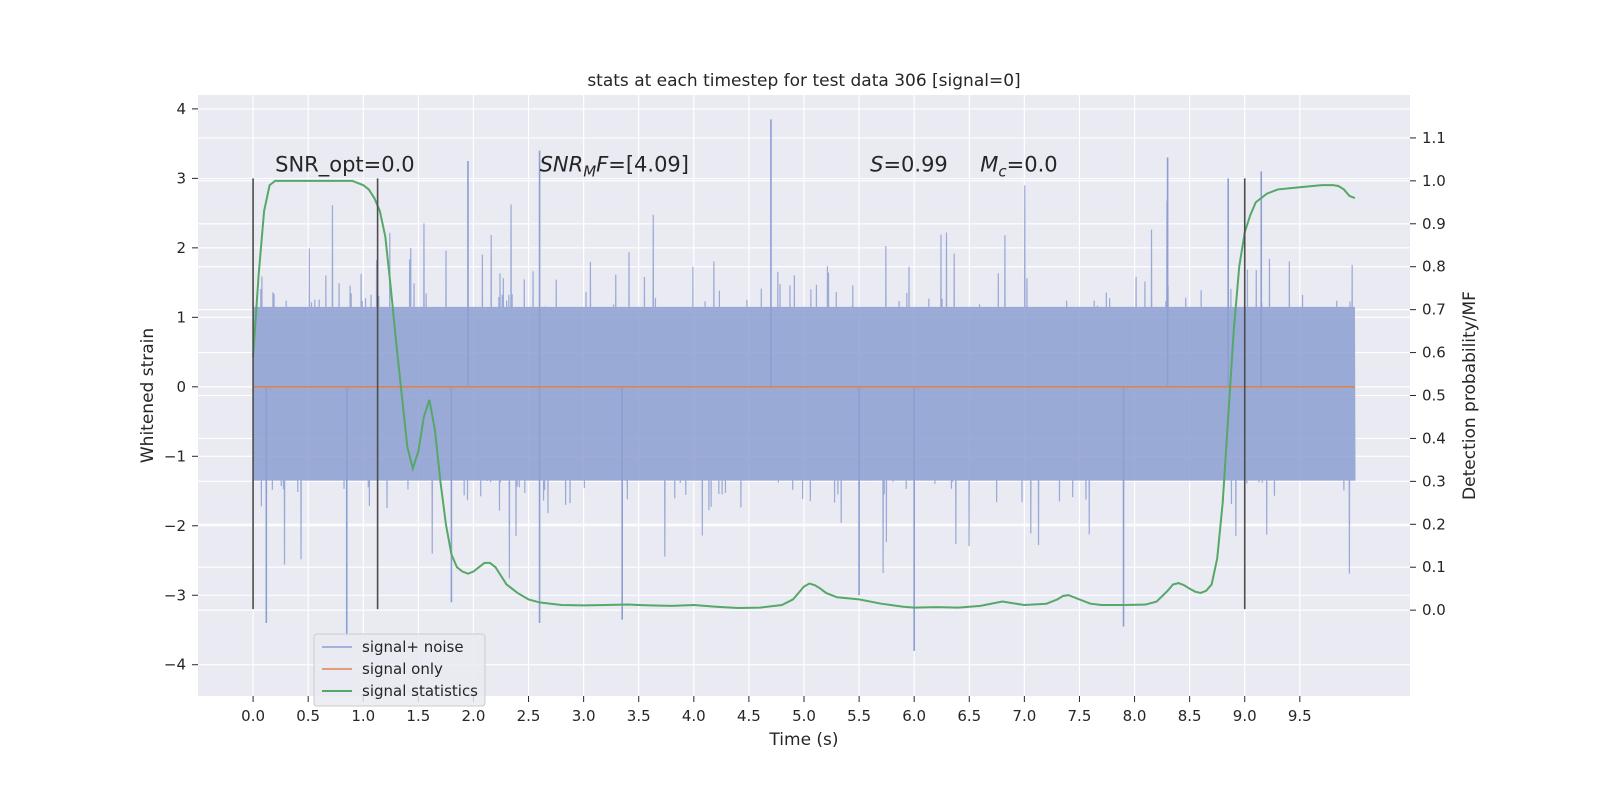  I want to click on y-right-tick-label: 1.0, so click(1434, 181).